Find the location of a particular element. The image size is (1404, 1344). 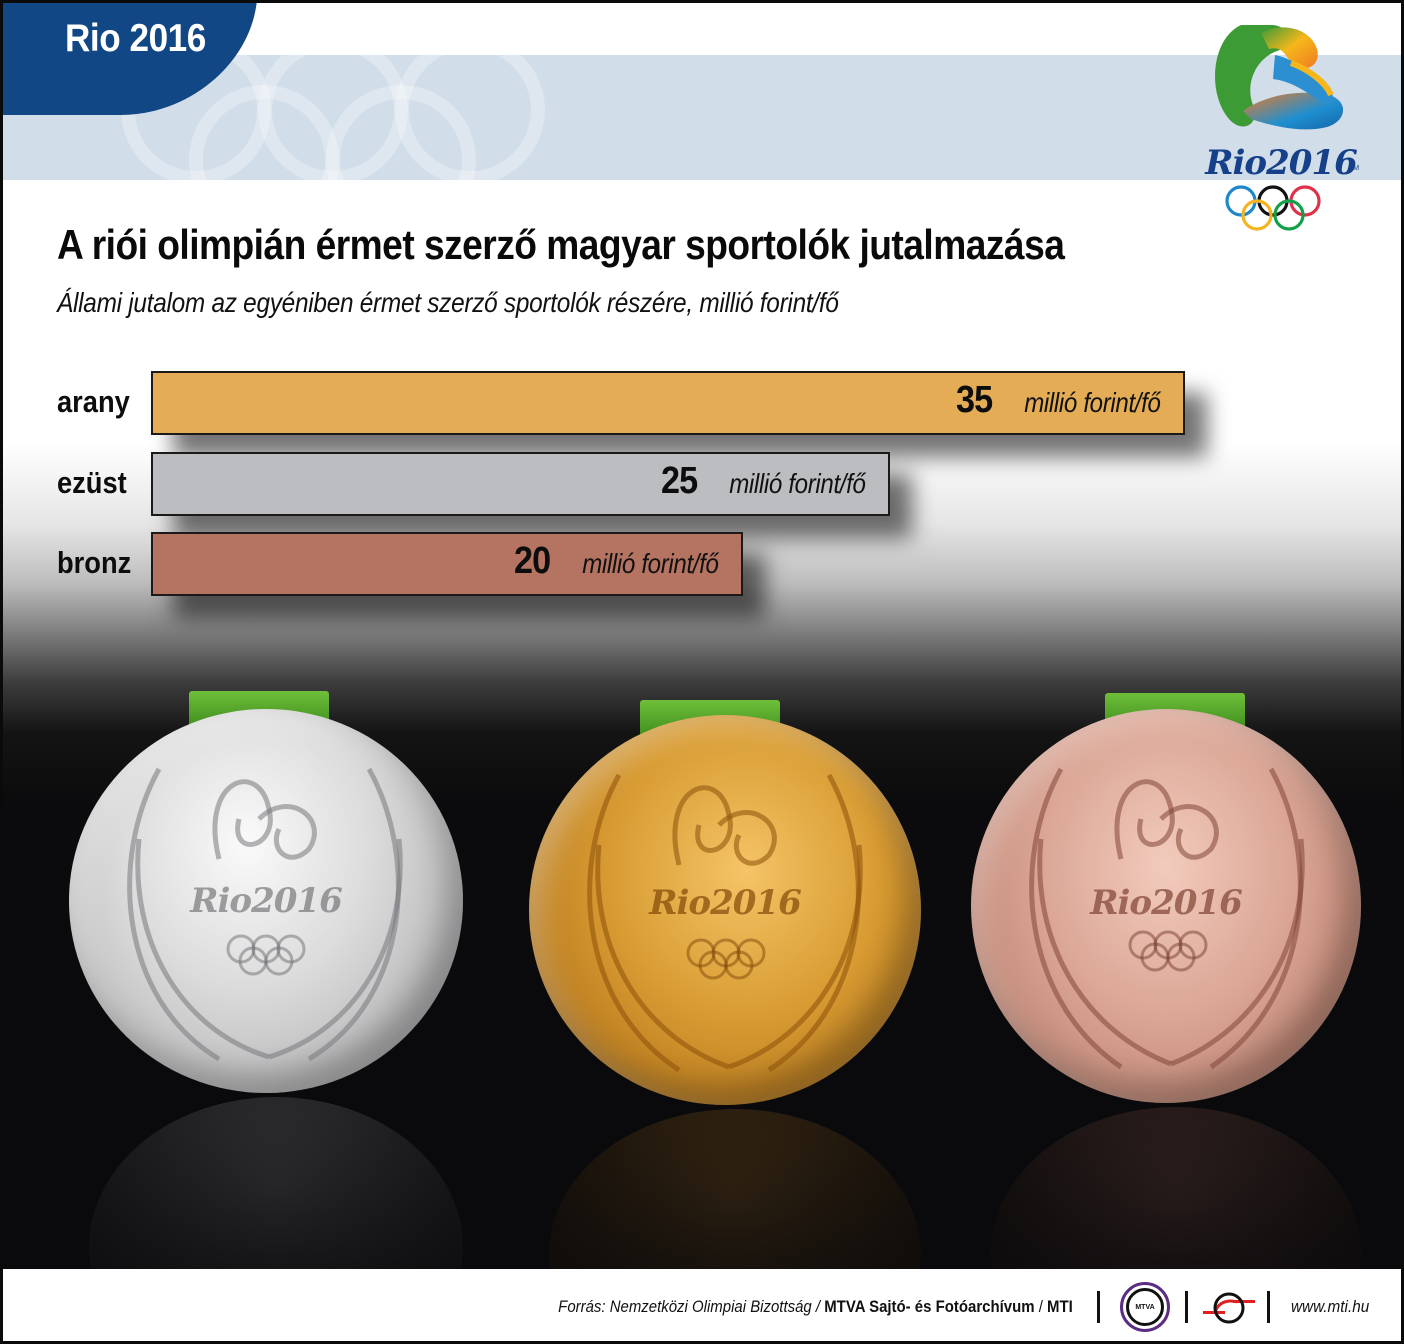

bar-row-bronze: bronz 20 millió forint/fő is located at coordinates (702, 564).